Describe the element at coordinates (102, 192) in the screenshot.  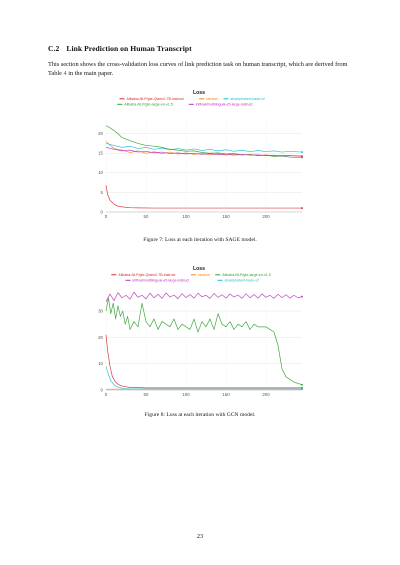
I see `y-tick-label: 5` at that location.